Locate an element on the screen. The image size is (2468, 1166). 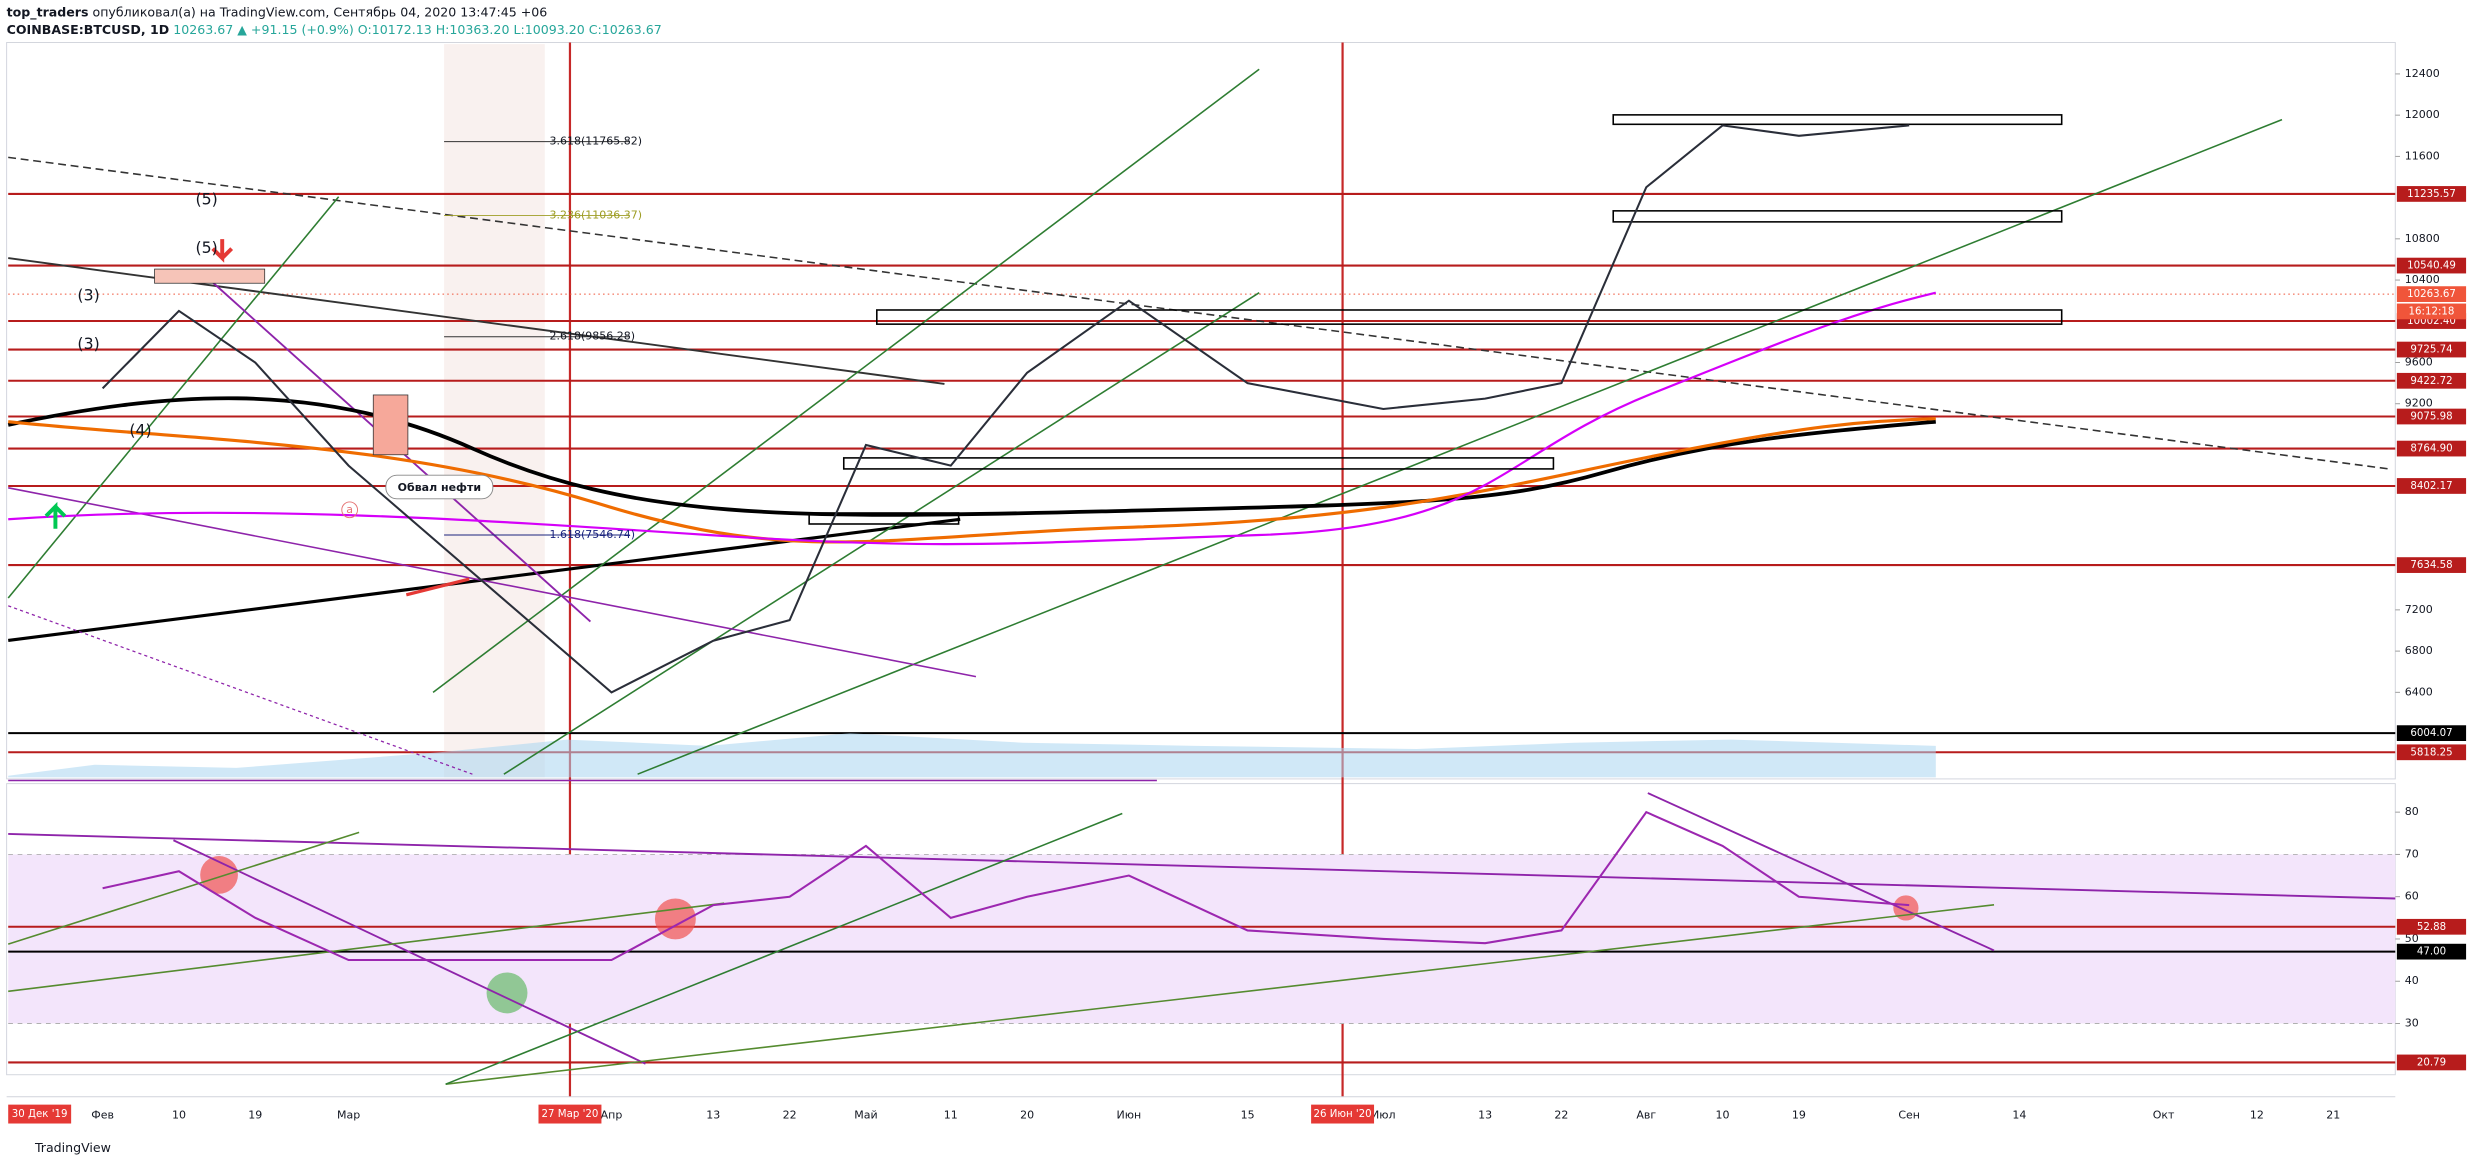
y-tick-label: 70 is located at coordinates (2412, 853).